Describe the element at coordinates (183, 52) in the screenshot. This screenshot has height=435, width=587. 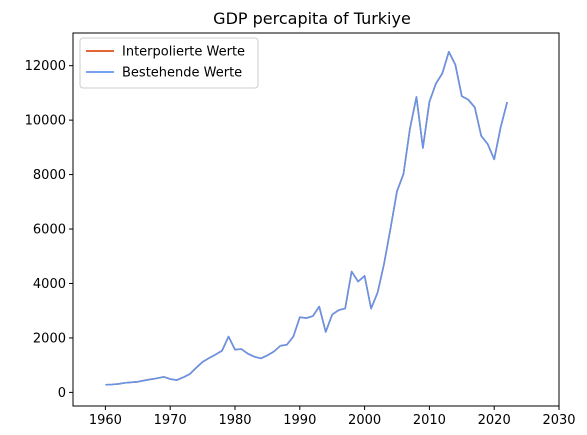
I see `legend-label-0: Interpolierte Werte` at that location.